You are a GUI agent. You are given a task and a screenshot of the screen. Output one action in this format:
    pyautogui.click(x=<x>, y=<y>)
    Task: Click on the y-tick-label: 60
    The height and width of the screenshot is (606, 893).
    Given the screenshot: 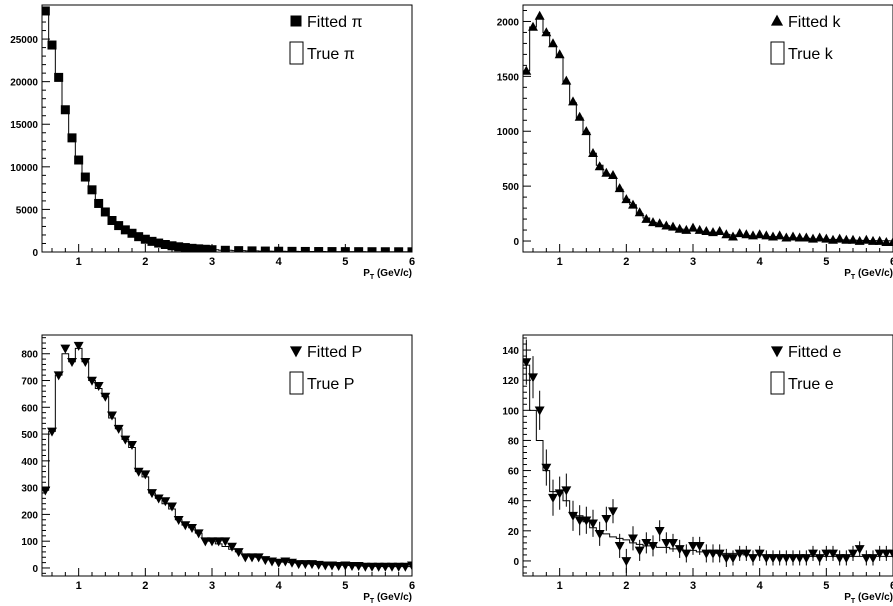 What is the action you would take?
    pyautogui.click(x=514, y=472)
    